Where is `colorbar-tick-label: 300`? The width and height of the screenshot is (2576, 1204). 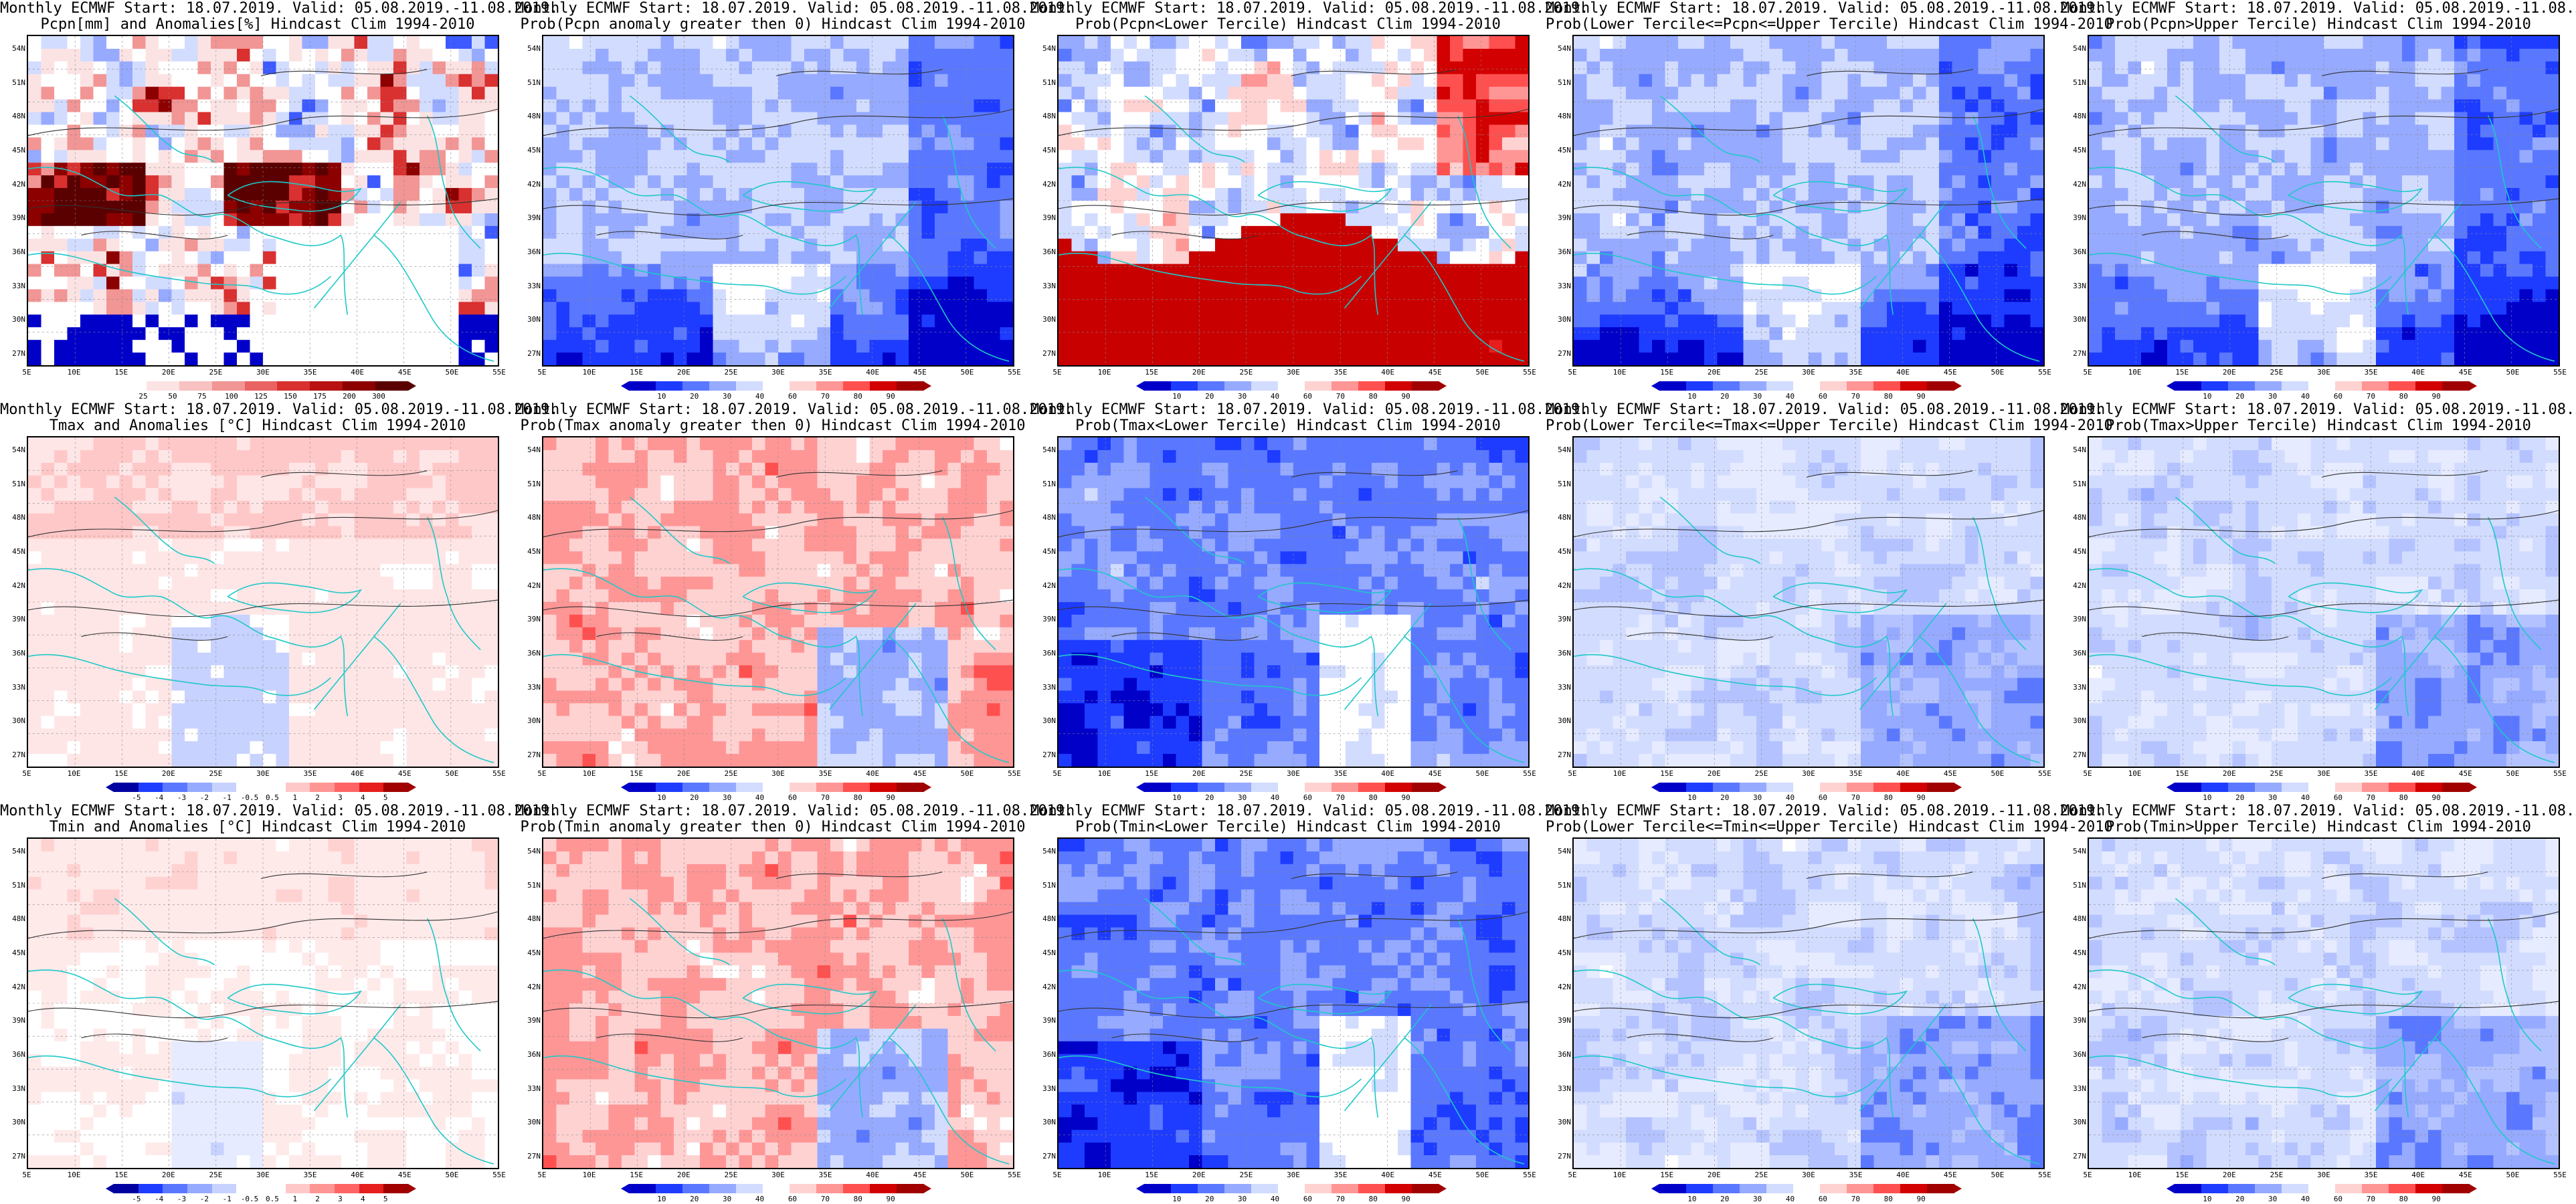
colorbar-tick-label: 300 is located at coordinates (378, 396).